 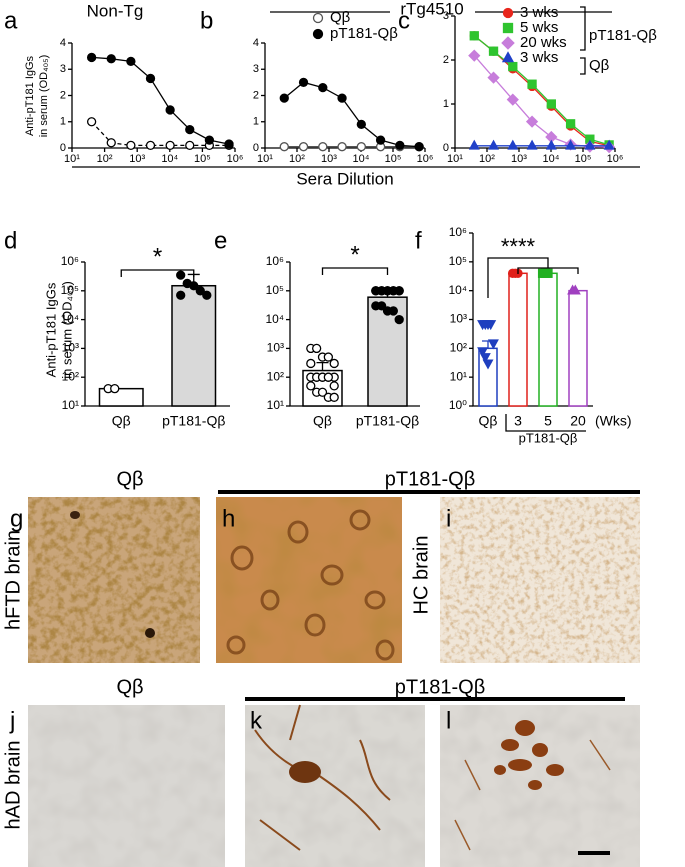 What do you see at coordinates (421, 575) in the screenshot?
I see `row-label: HC brain` at bounding box center [421, 575].